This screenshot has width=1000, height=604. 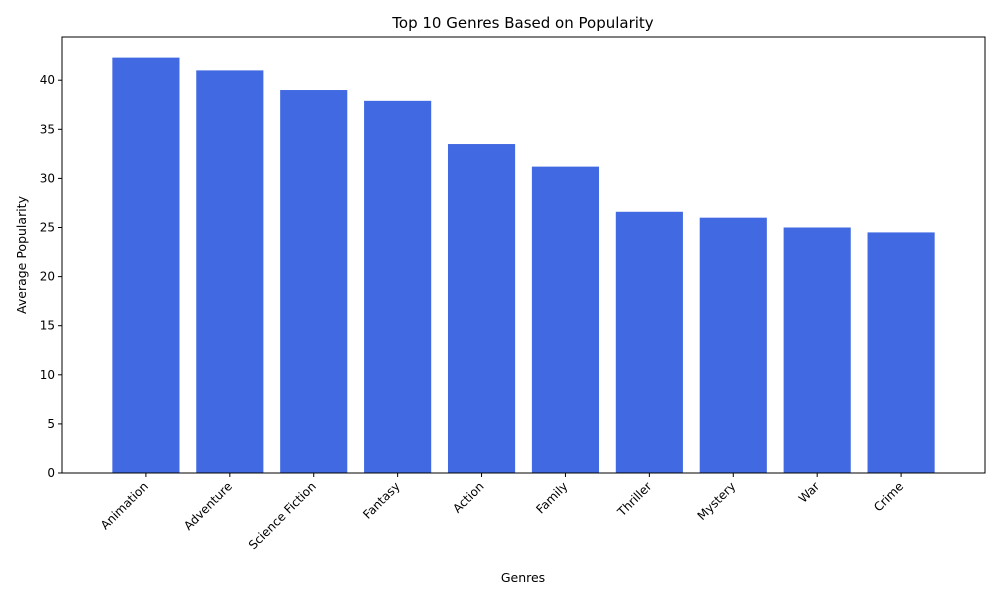 What do you see at coordinates (481, 309) in the screenshot?
I see `bar-action` at bounding box center [481, 309].